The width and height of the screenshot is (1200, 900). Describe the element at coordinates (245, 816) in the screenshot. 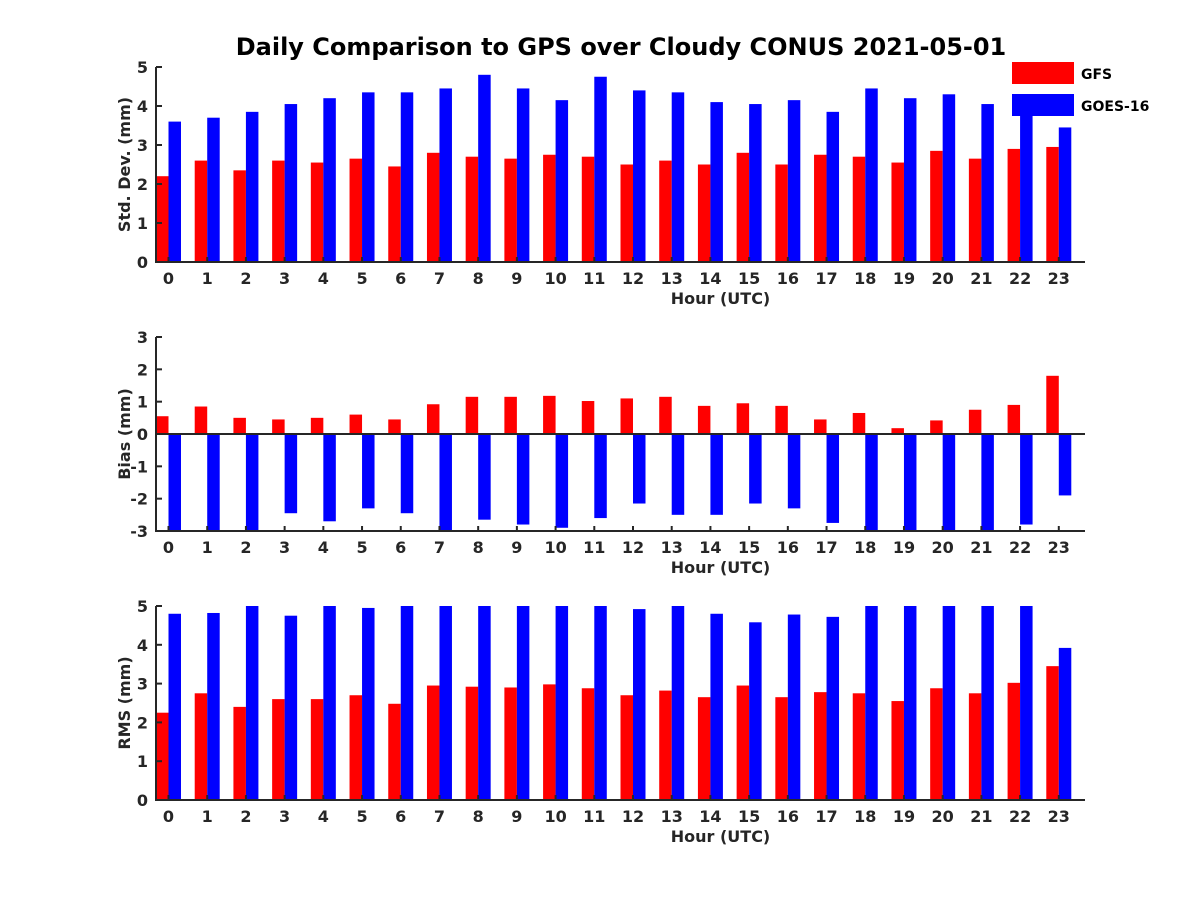

I see `rms-x-tick-label: 2` at that location.